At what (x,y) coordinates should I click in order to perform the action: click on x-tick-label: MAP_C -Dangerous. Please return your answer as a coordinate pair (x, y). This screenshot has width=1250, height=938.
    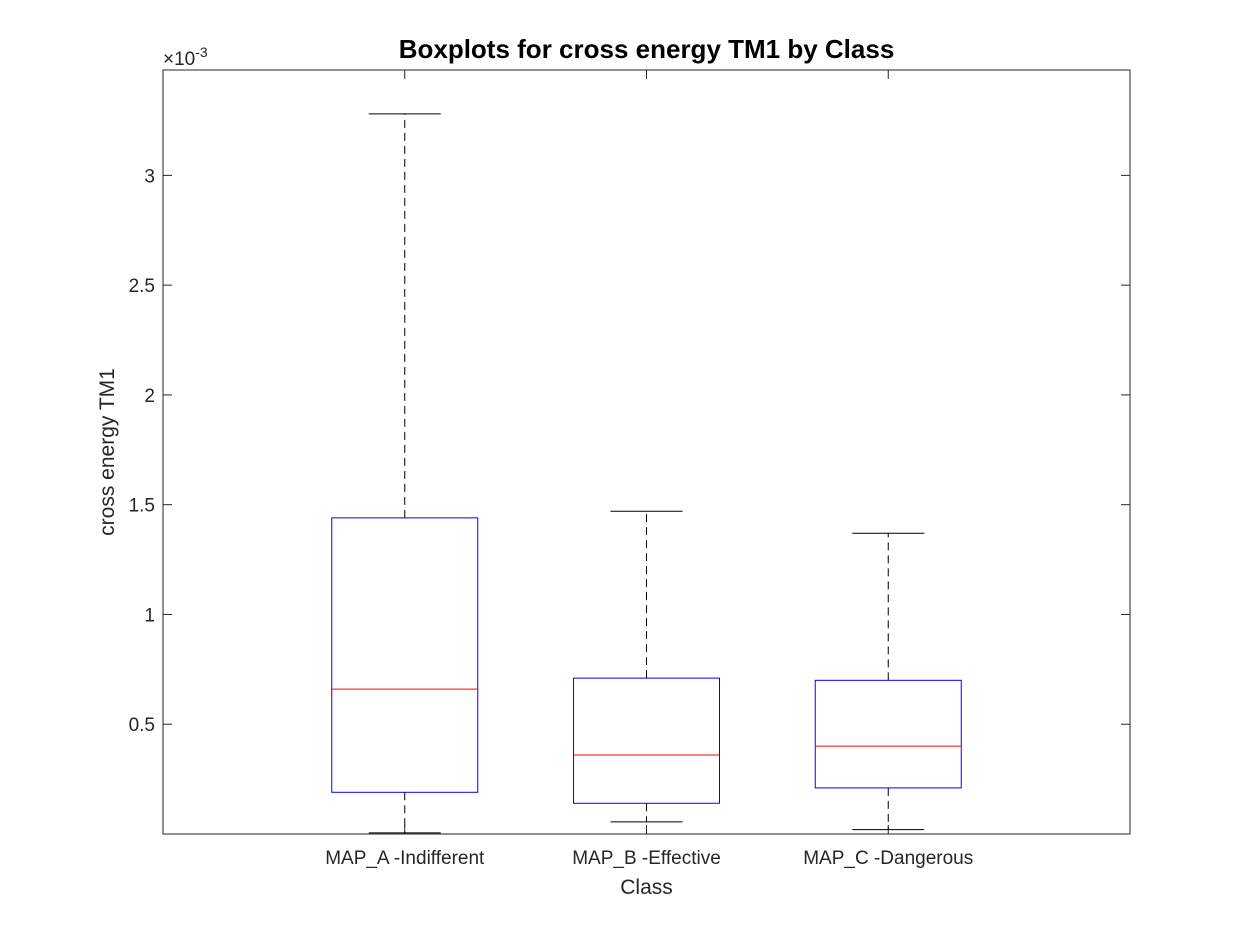
    Looking at the image, I should click on (888, 858).